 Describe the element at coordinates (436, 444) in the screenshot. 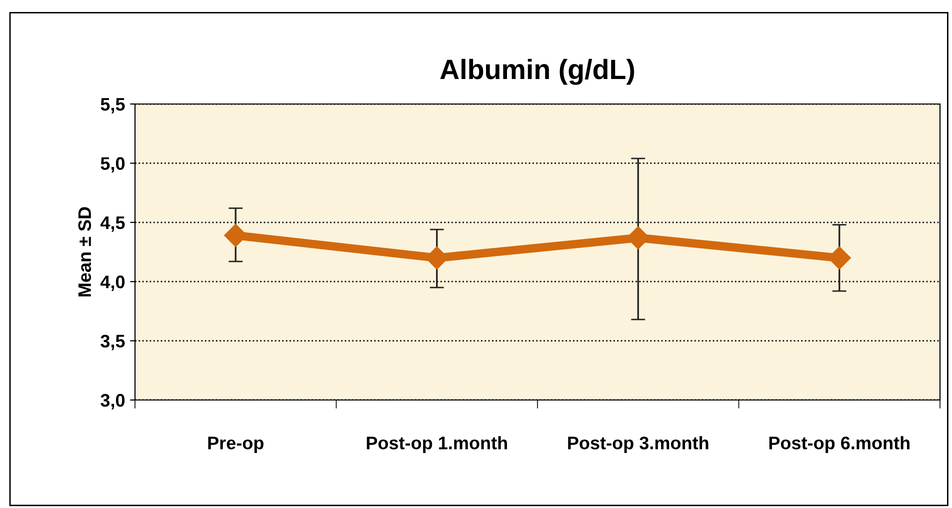

I see `x-tick-label: Post-op 1.month` at that location.